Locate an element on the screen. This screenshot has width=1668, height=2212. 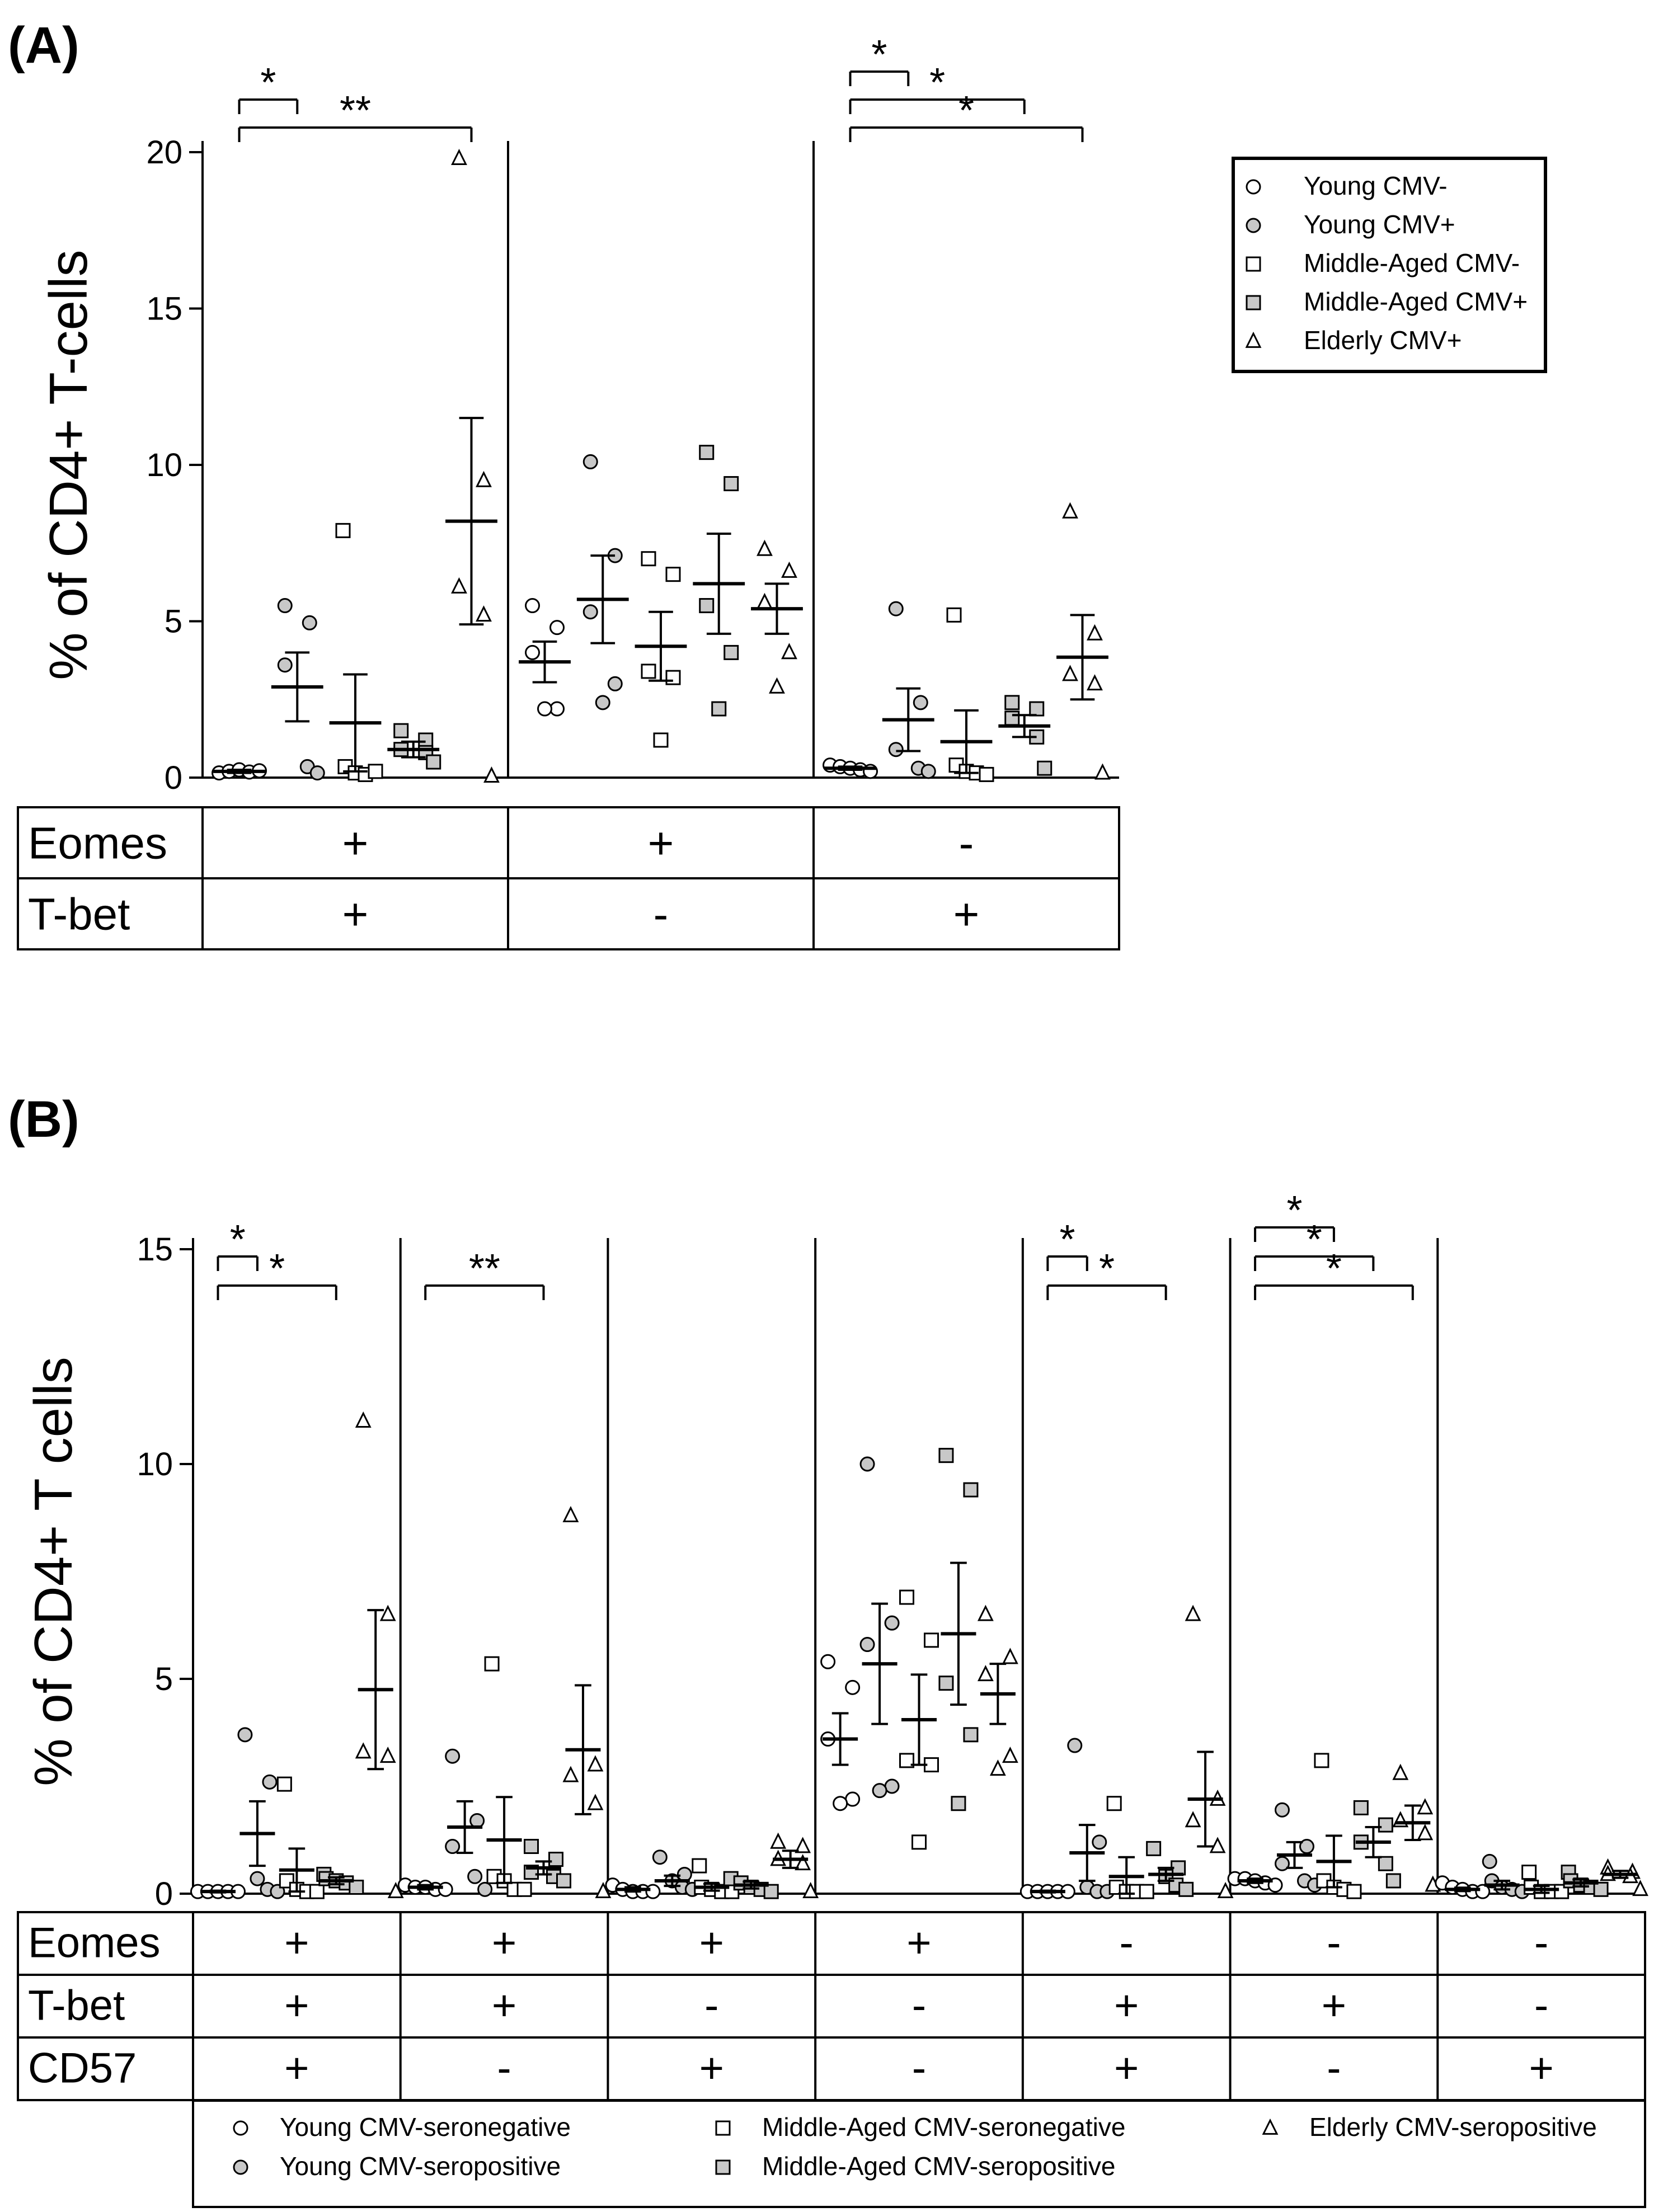
y-axis-label: % of CD4+ T-cells is located at coordinates (68, 465).